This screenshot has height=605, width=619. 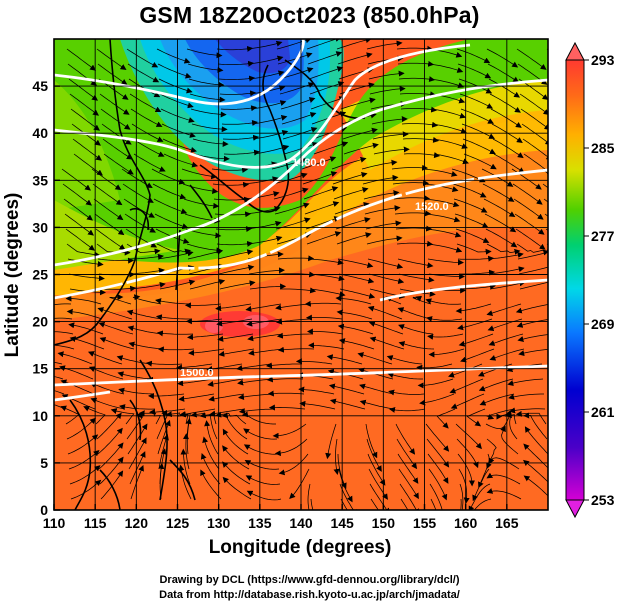 I want to click on colorbar-tick-label: 269, so click(x=603, y=324).